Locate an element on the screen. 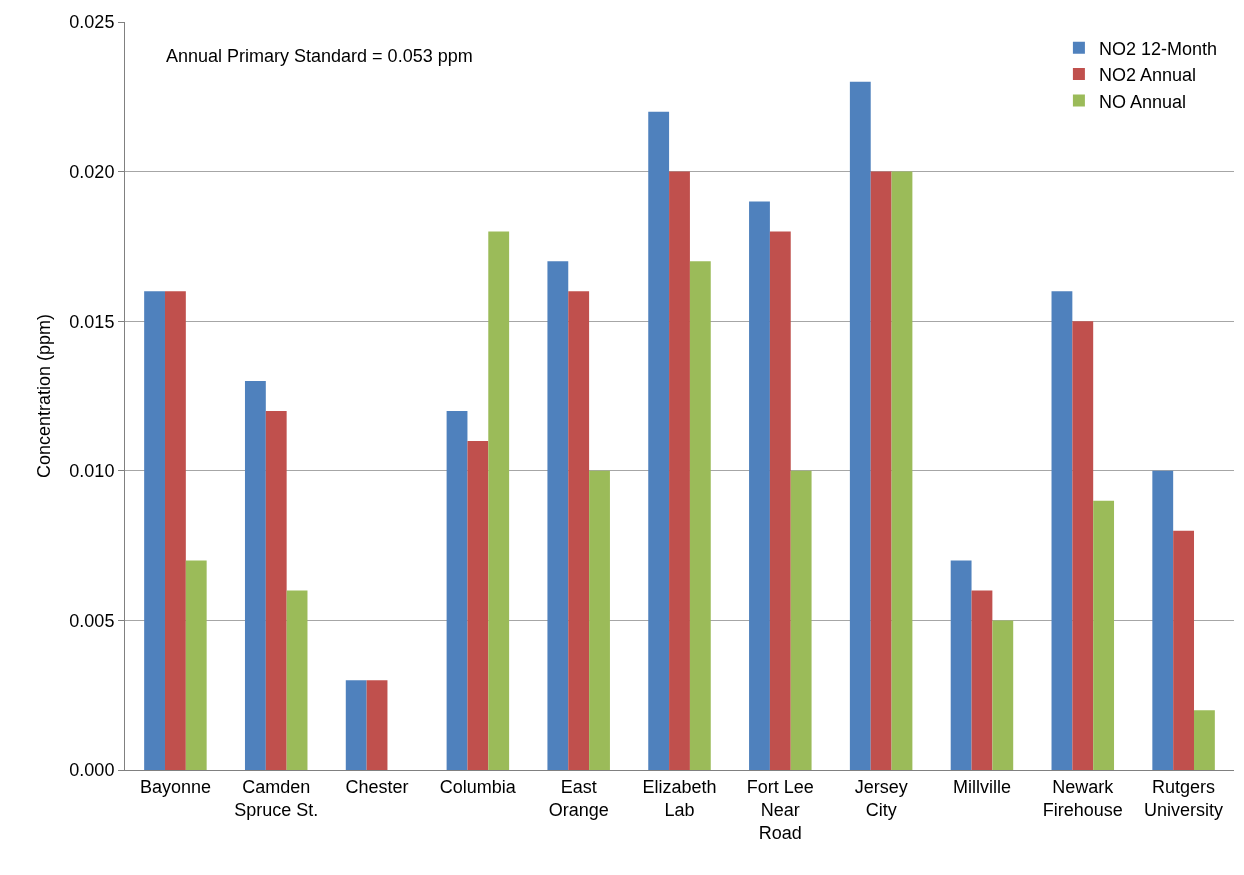  x-tick-label: Elizabeth Lab is located at coordinates (679, 798).